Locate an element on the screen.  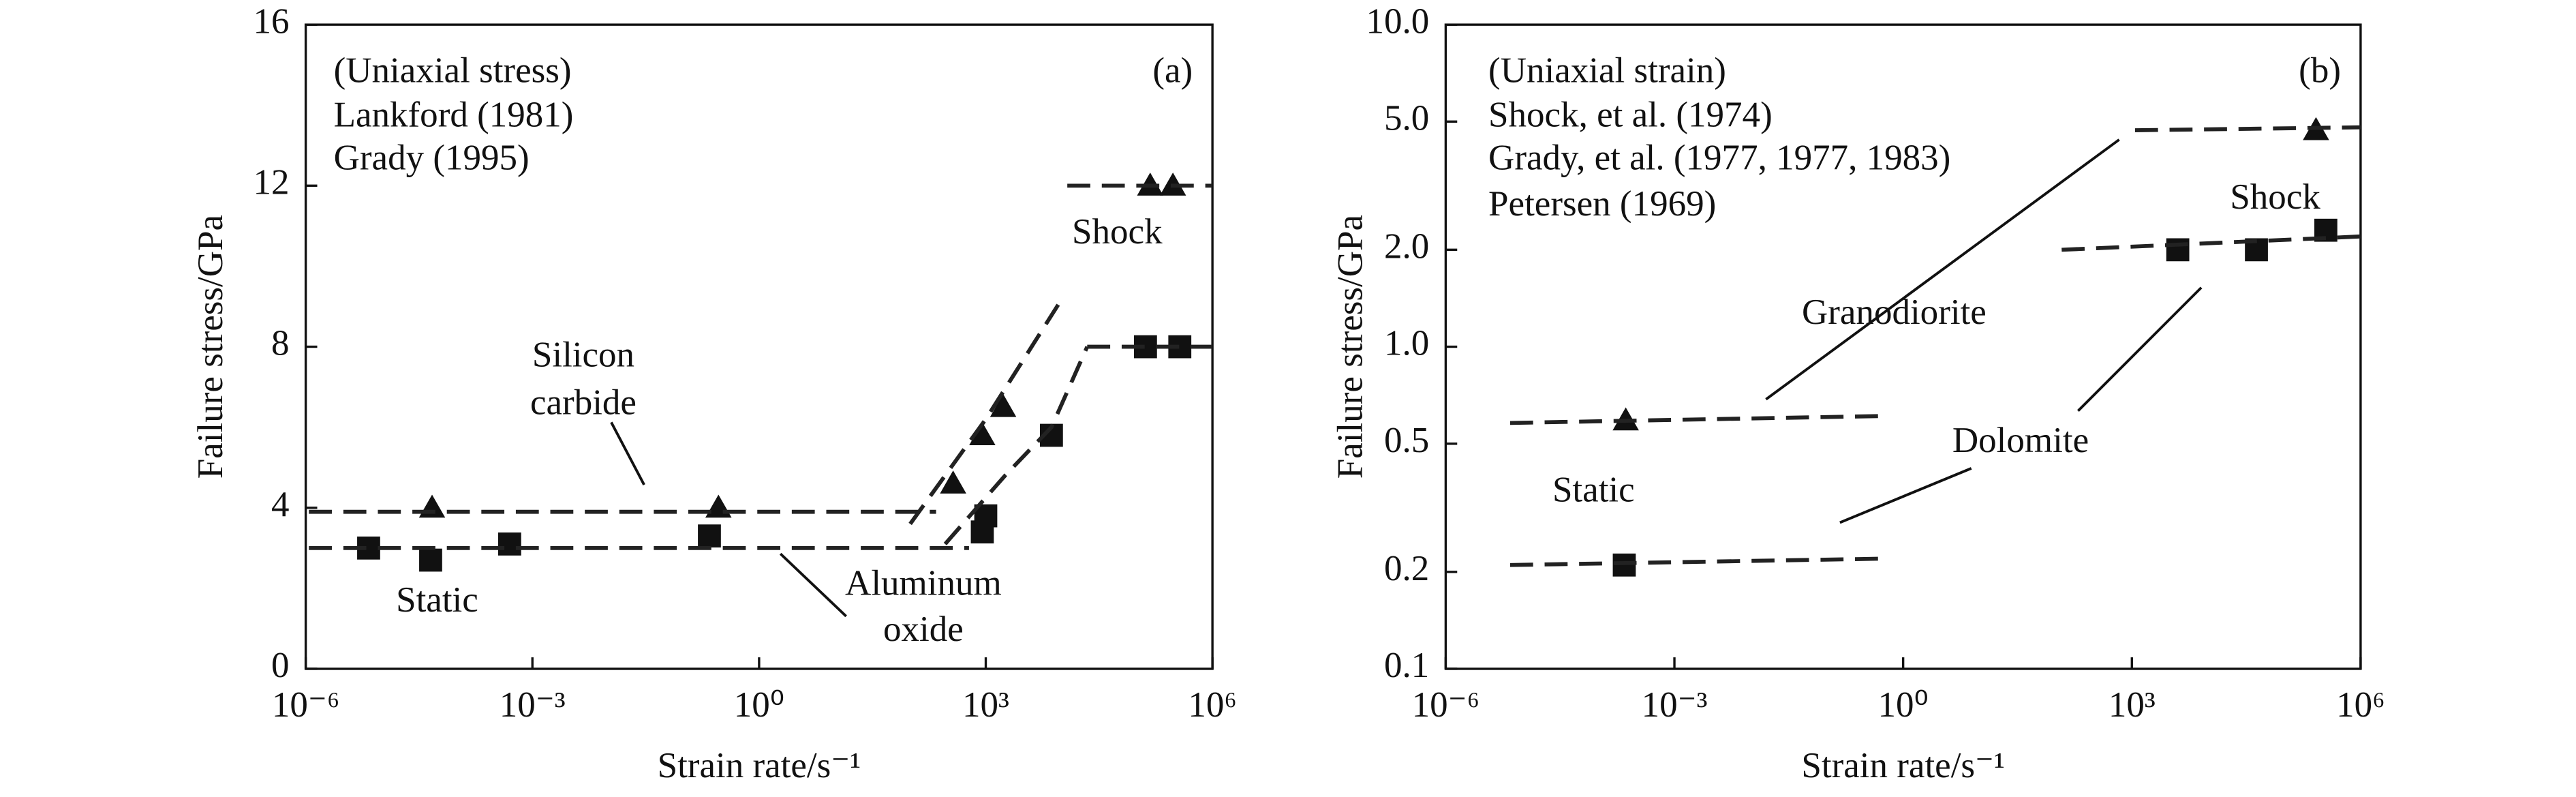
annotation: Grady, et al. (1977, 1977, 1983) is located at coordinates (1719, 157).